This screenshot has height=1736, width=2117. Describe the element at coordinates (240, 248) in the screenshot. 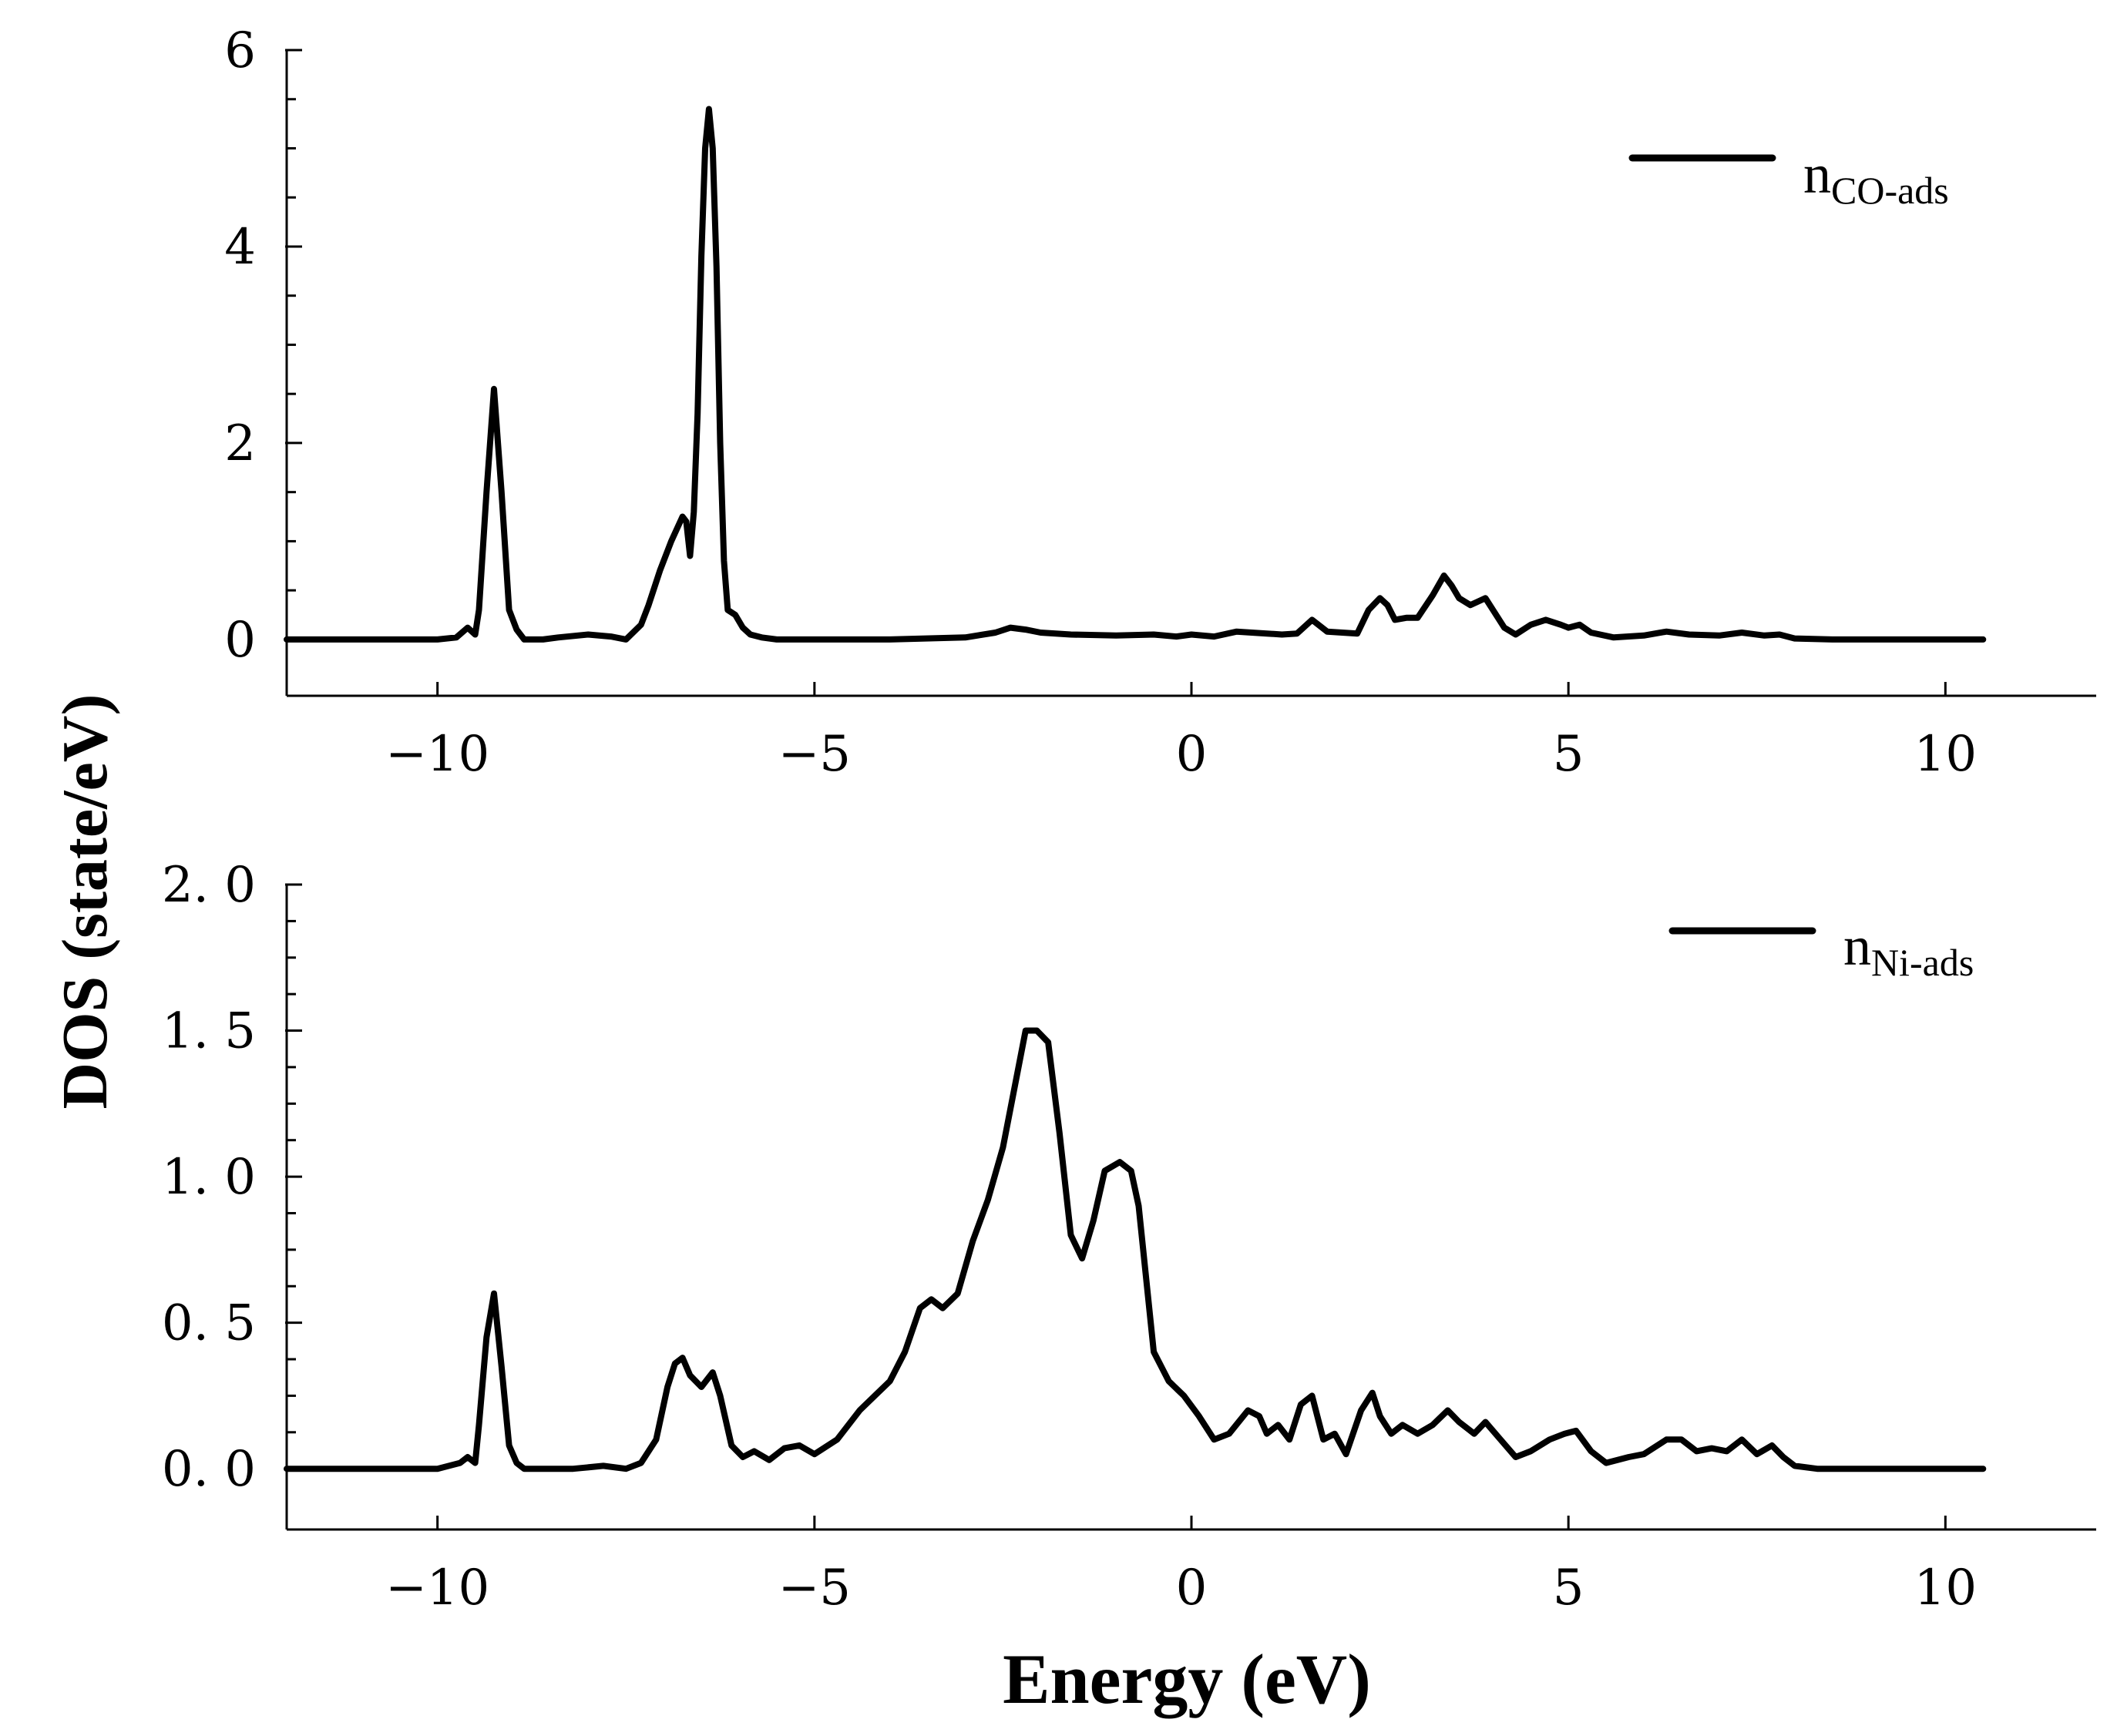

I see `y-tick-label: 4` at that location.